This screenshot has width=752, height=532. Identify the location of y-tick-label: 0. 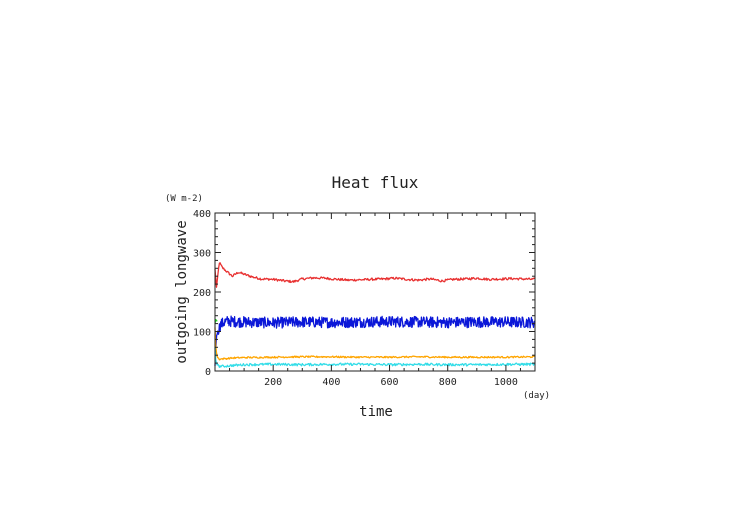
(208, 372).